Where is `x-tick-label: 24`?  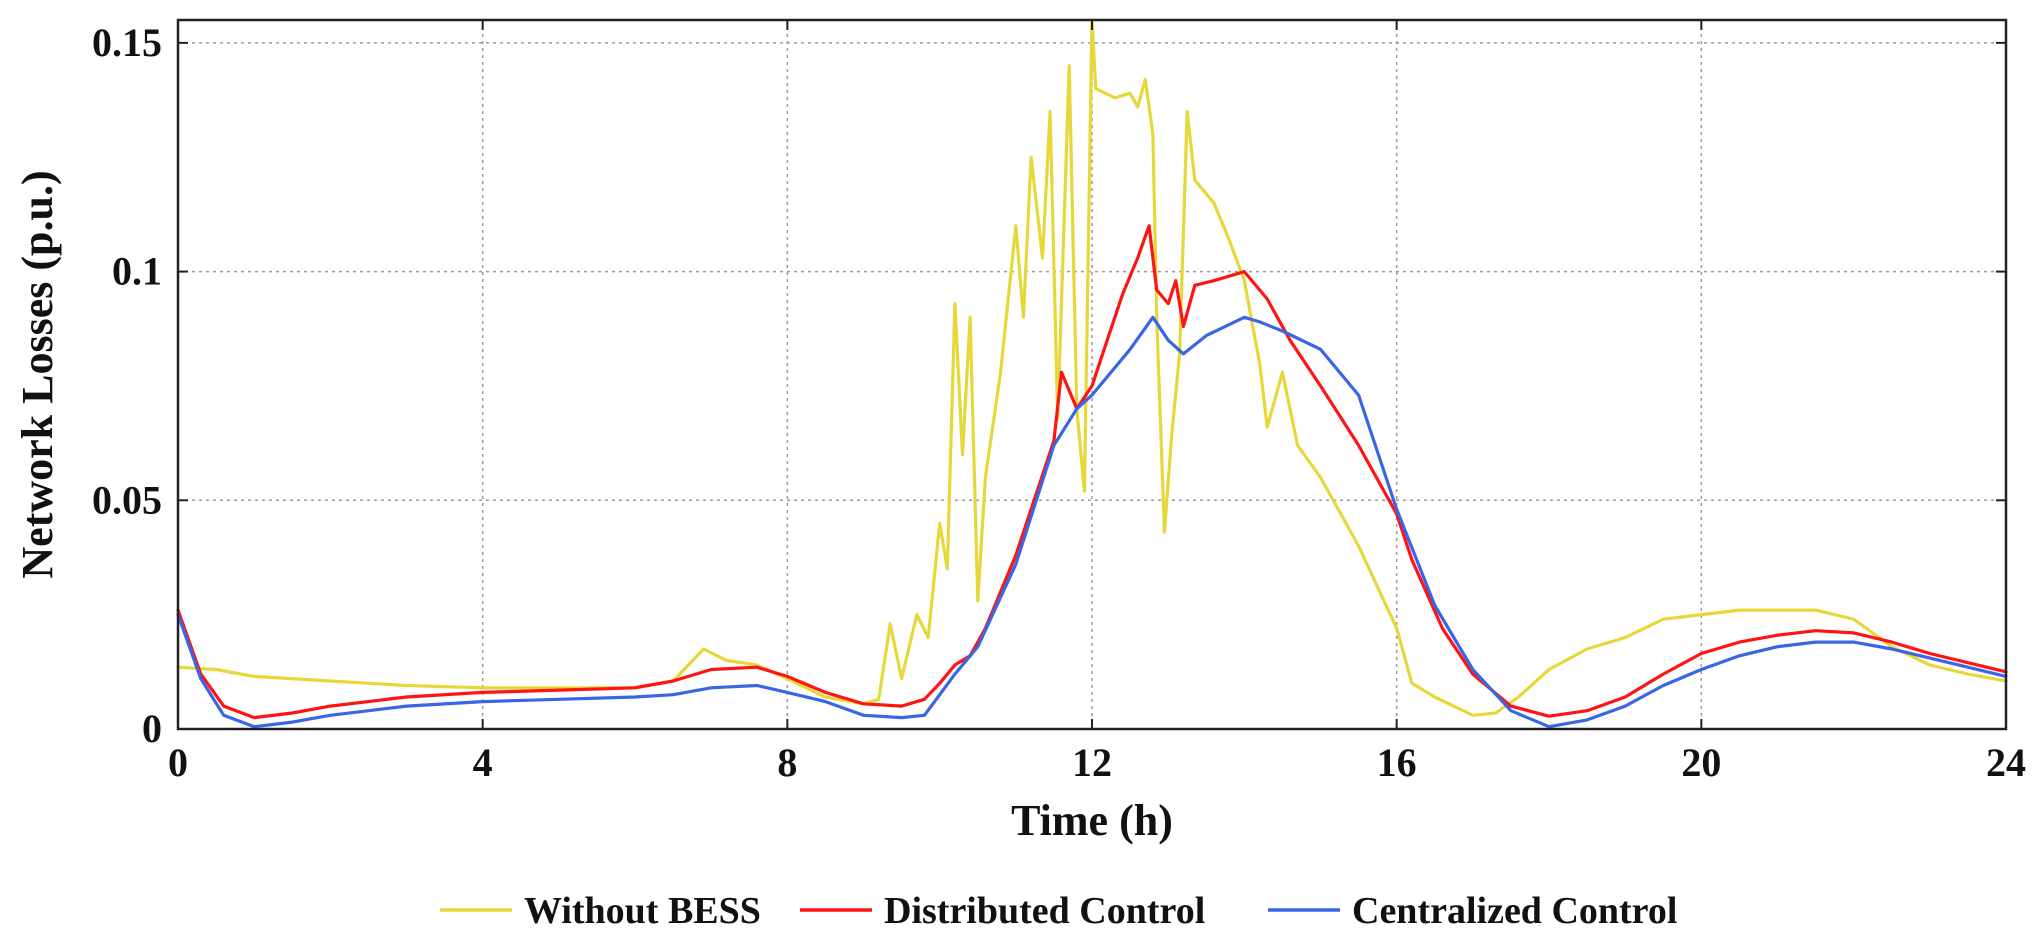 x-tick-label: 24 is located at coordinates (2006, 762).